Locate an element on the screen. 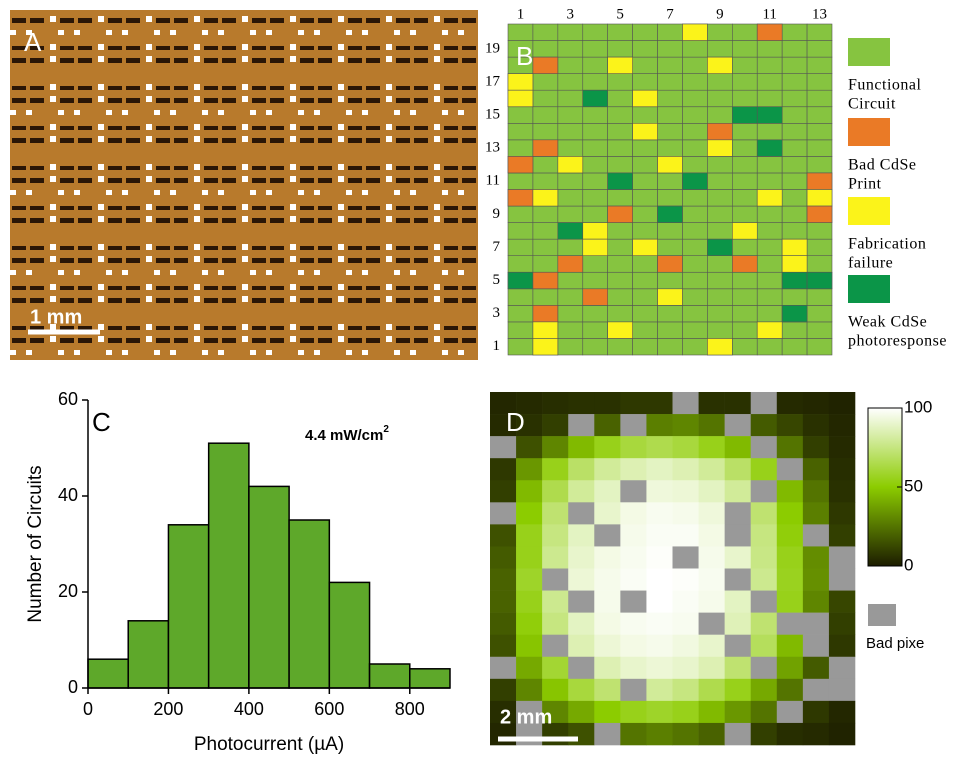 The height and width of the screenshot is (762, 966). y-tick-label: 7 is located at coordinates (497, 247).